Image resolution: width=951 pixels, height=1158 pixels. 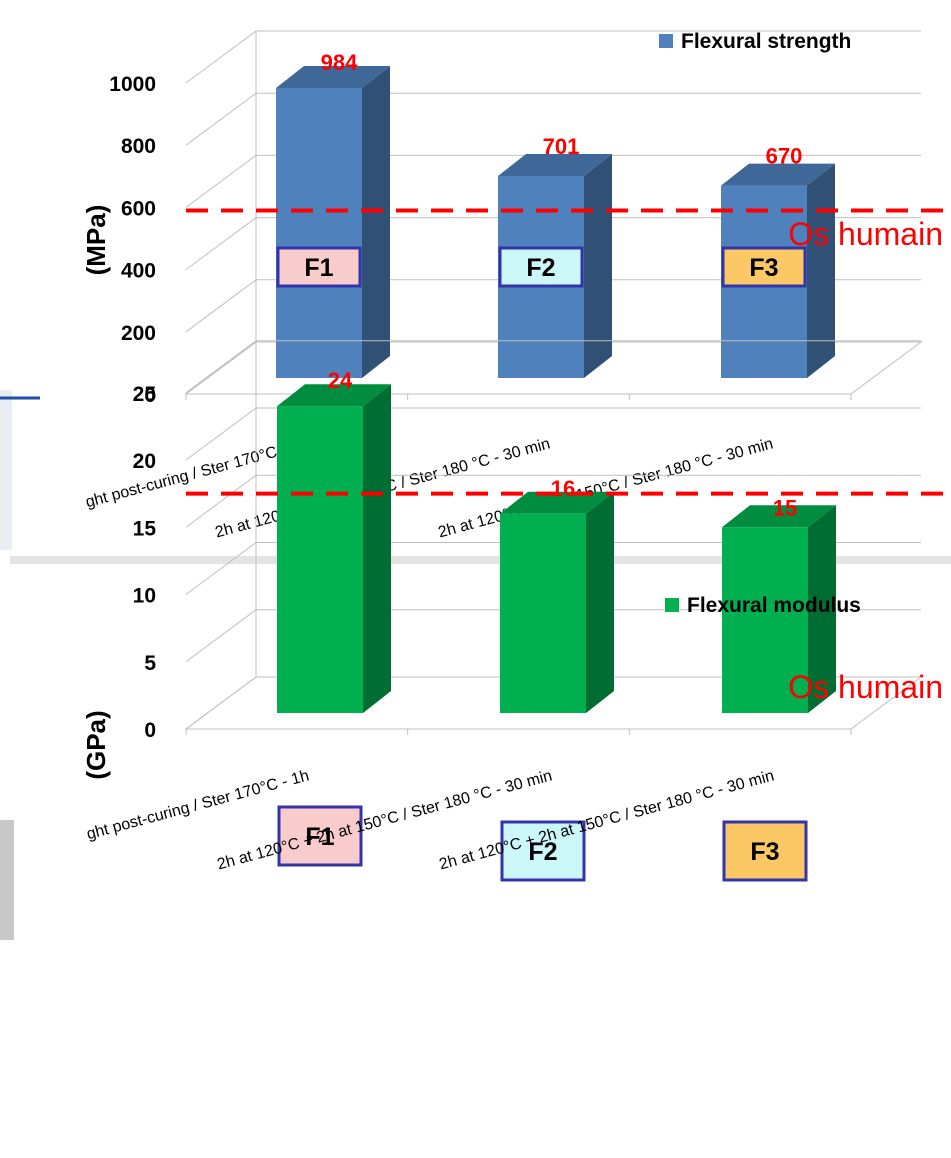 I want to click on y-tick-label: 1000, so click(x=132, y=84).